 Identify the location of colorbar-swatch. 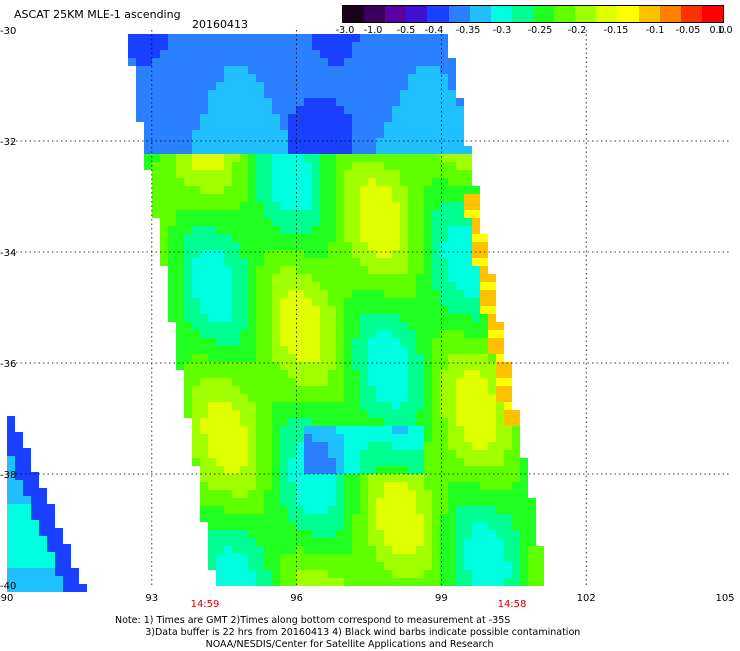
(417, 14).